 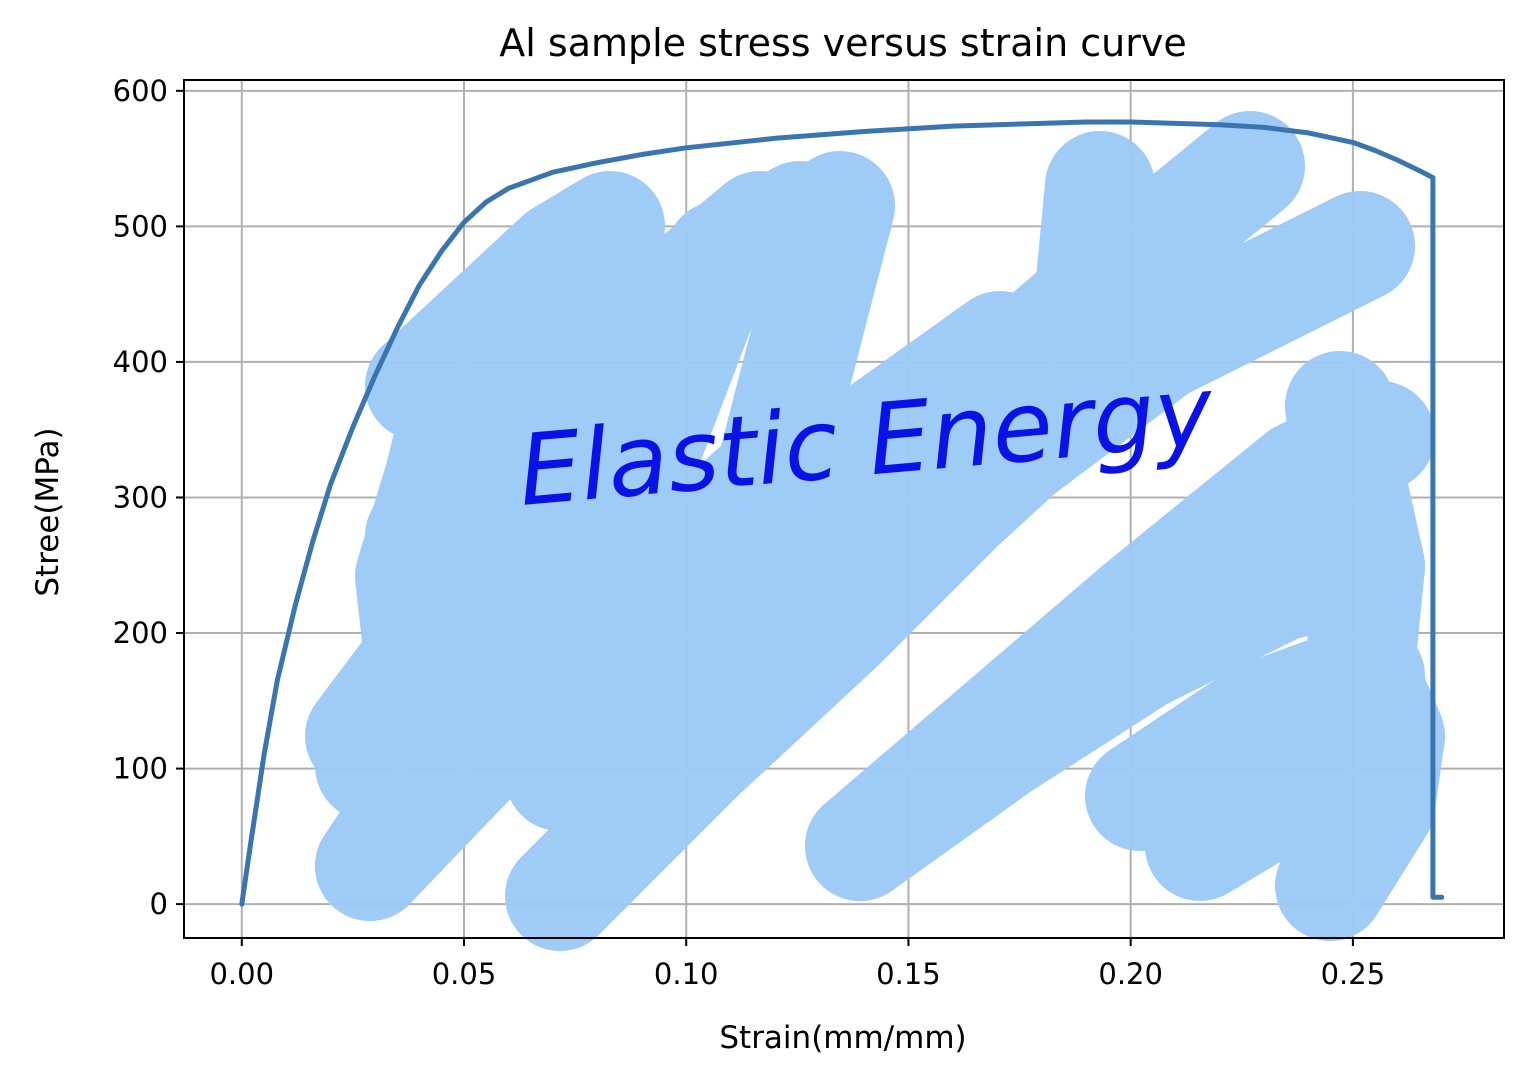 What do you see at coordinates (1130, 974) in the screenshot?
I see `x-tick-label: 0.20` at bounding box center [1130, 974].